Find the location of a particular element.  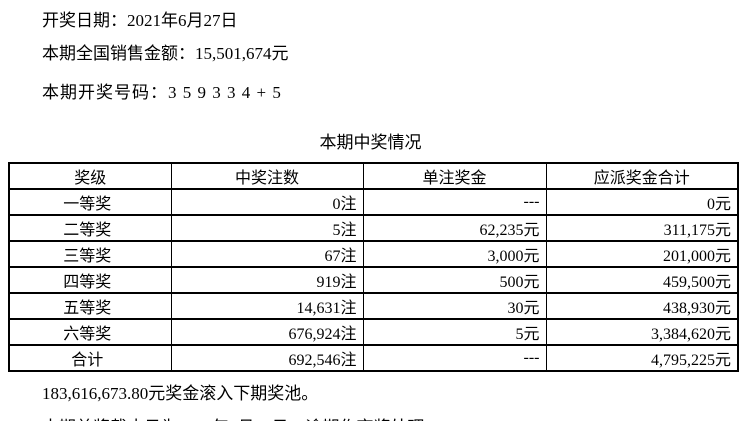

total-prize-cell: 459,500元 is located at coordinates (642, 280).